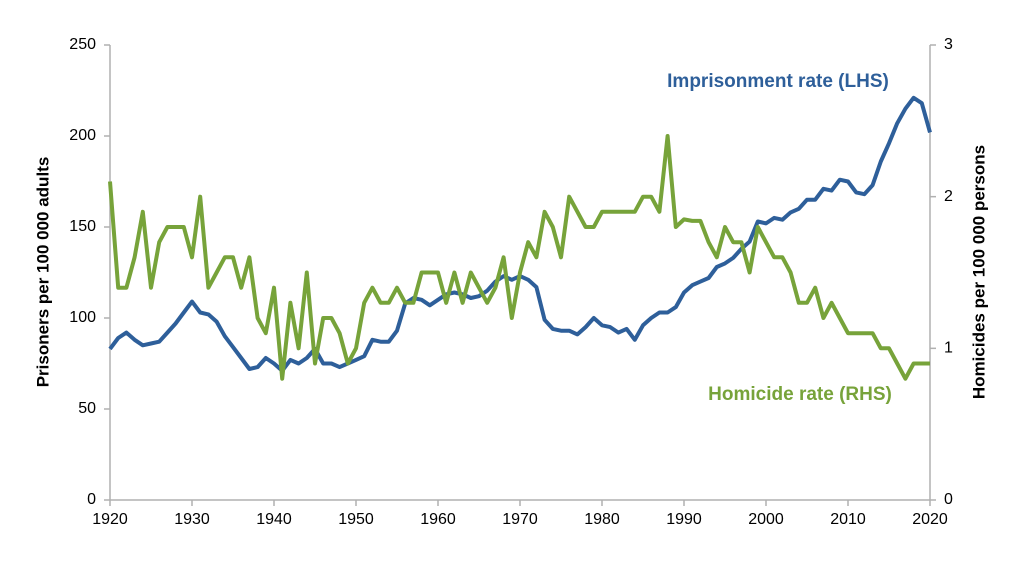  What do you see at coordinates (800, 394) in the screenshot?
I see `series-label: Homicide rate (RHS)` at bounding box center [800, 394].